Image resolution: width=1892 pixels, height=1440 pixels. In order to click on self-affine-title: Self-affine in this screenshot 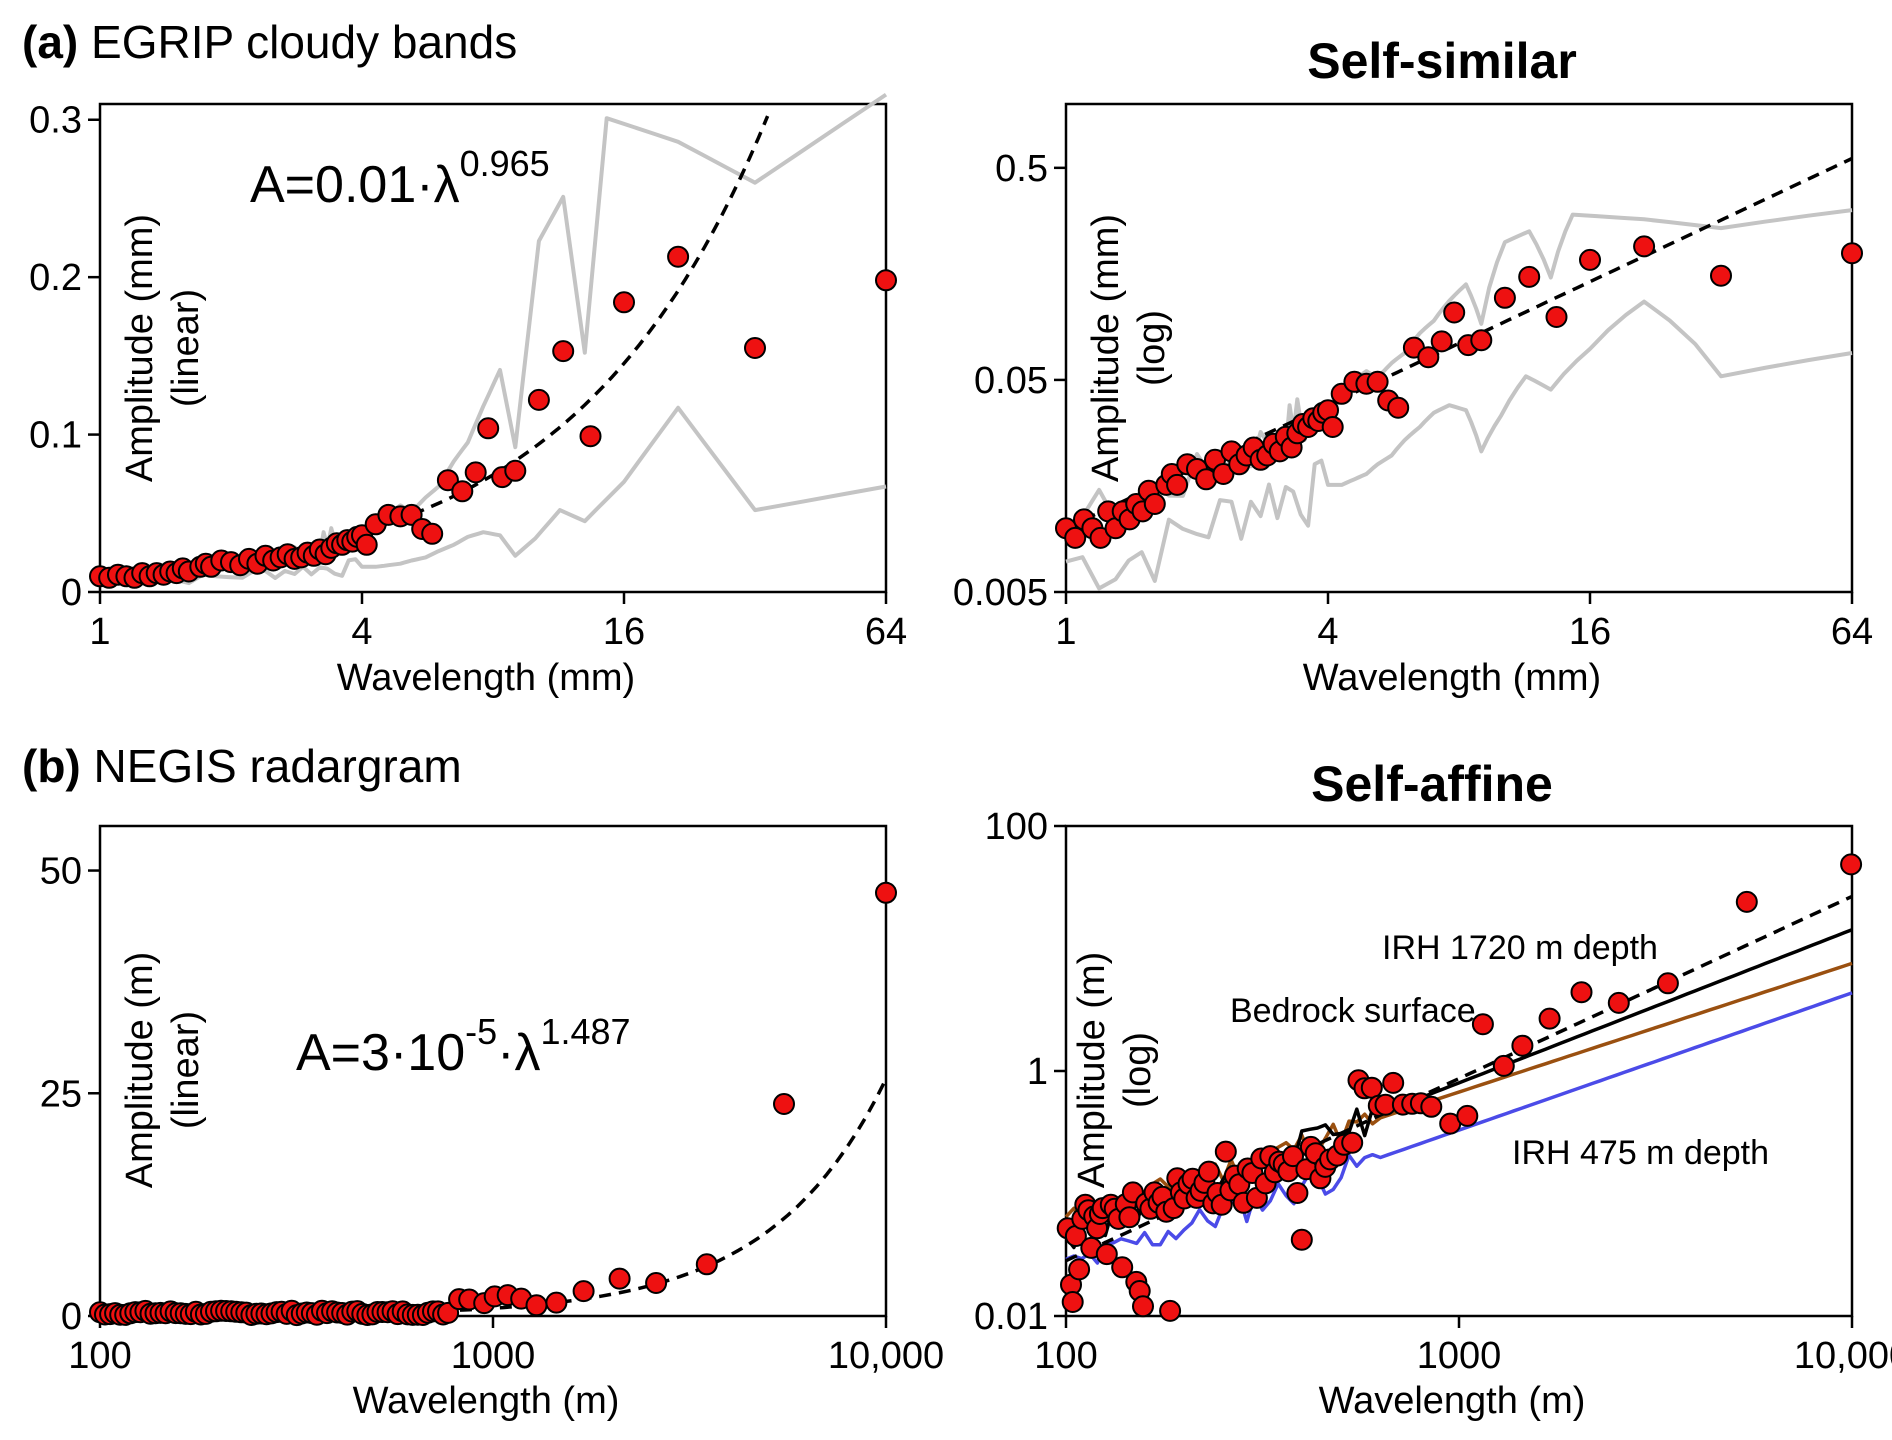, I will do `click(1432, 784)`.